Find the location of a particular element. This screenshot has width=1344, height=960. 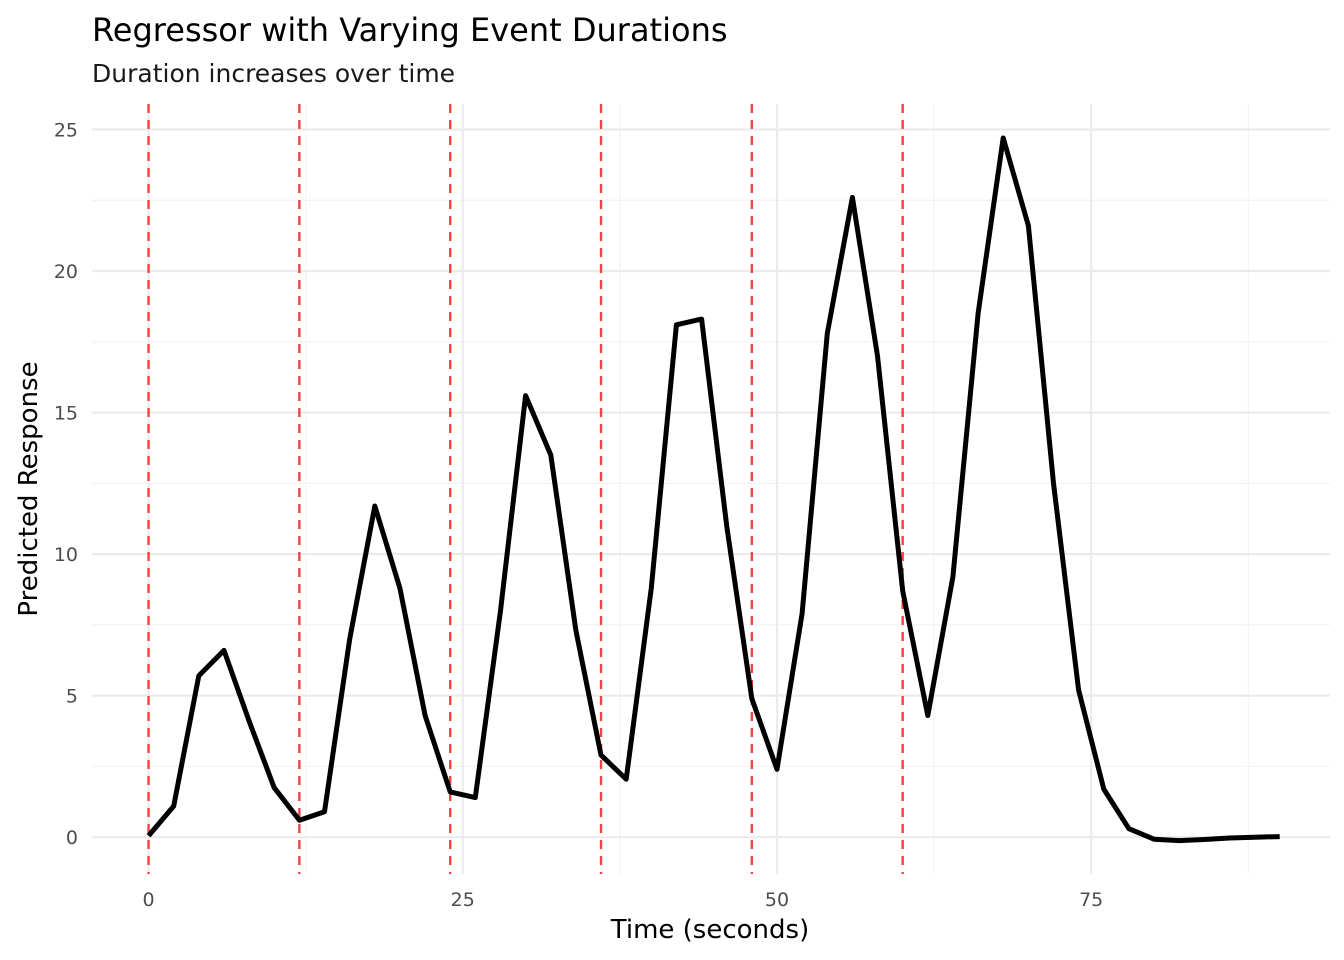

y-tick-label: 20 is located at coordinates (66, 272).